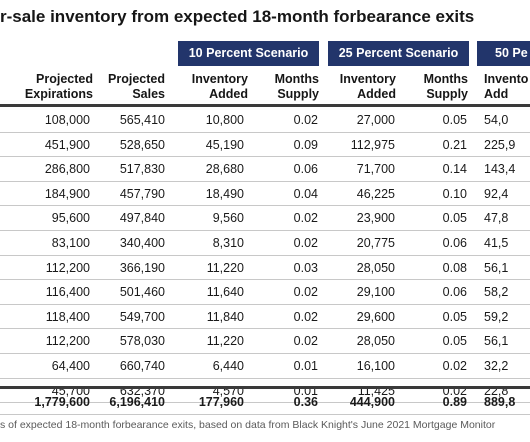 This screenshot has width=530, height=442. I want to click on cell-inv25: 27,000, so click(375, 120).